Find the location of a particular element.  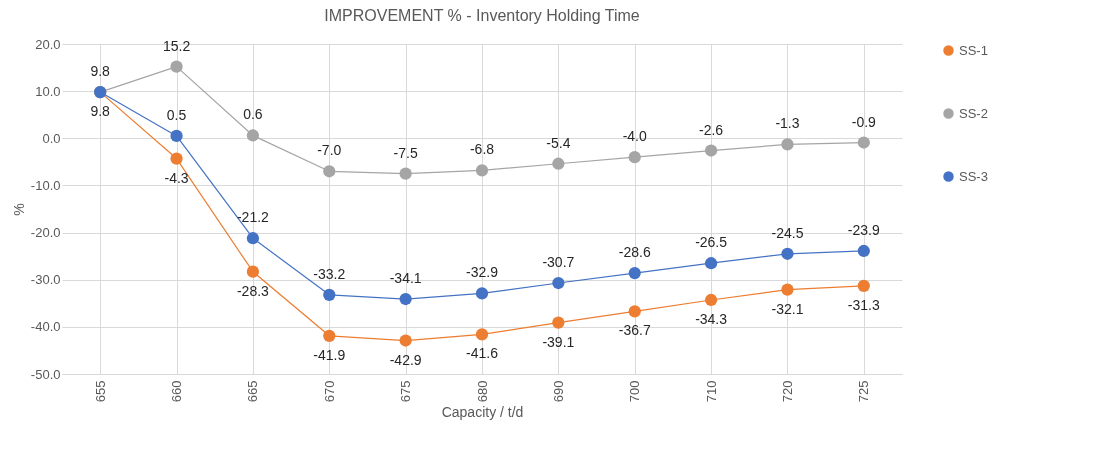

y-tick-label: -30.0 is located at coordinates (45, 280).